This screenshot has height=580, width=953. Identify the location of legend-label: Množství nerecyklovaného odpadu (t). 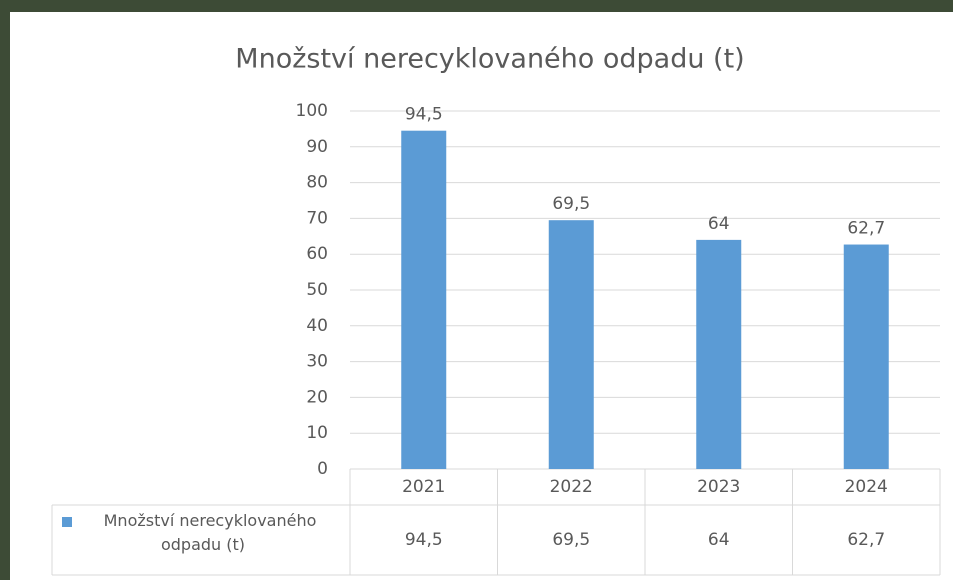
(210, 532).